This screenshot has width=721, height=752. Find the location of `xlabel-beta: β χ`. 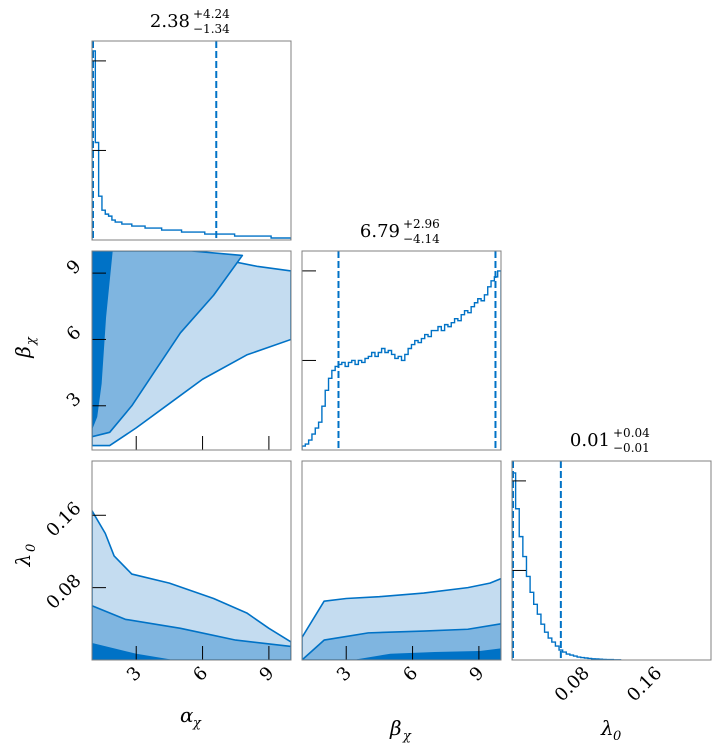

xlabel-beta: β χ is located at coordinates (400, 730).